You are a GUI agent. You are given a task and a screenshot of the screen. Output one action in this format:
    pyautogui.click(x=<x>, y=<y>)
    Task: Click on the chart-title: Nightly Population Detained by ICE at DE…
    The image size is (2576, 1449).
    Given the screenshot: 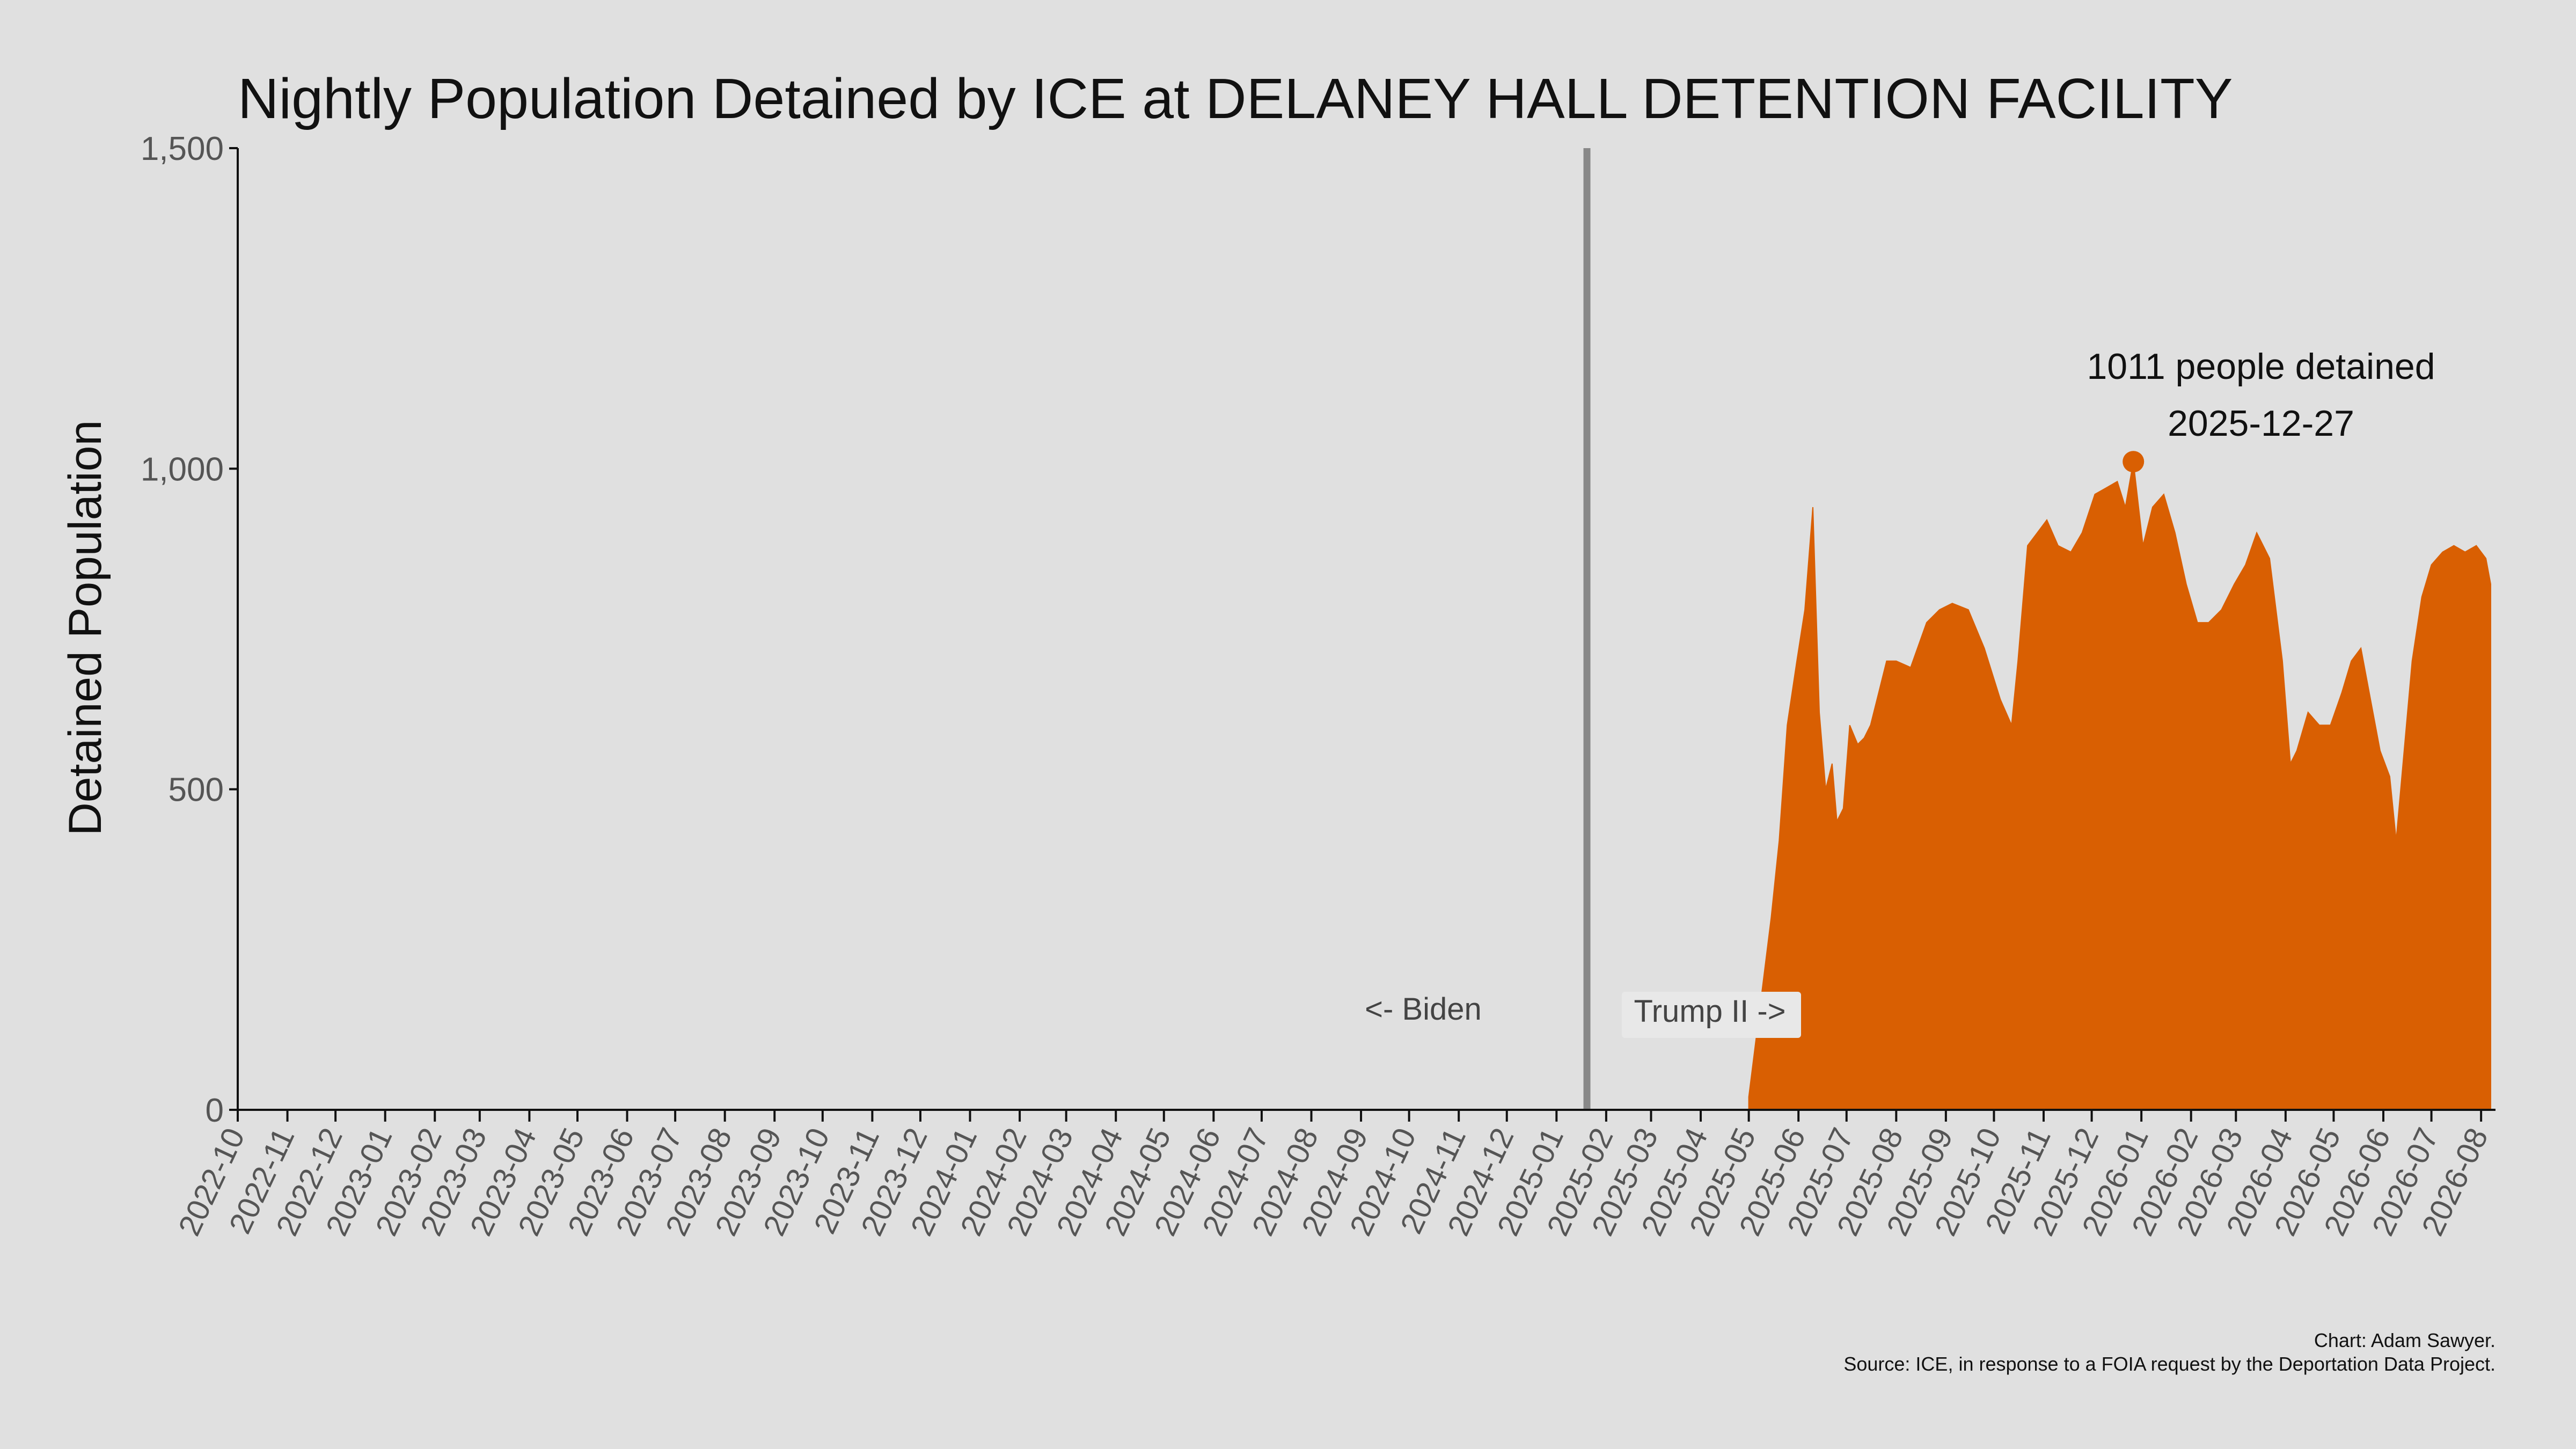 What is the action you would take?
    pyautogui.click(x=1235, y=98)
    